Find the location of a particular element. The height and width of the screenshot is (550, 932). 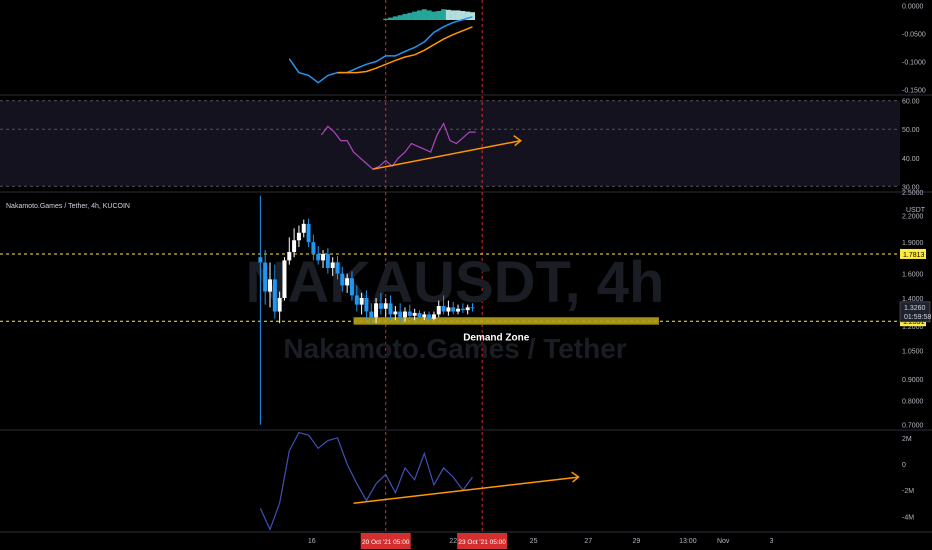

macd-line is located at coordinates (380, 50).